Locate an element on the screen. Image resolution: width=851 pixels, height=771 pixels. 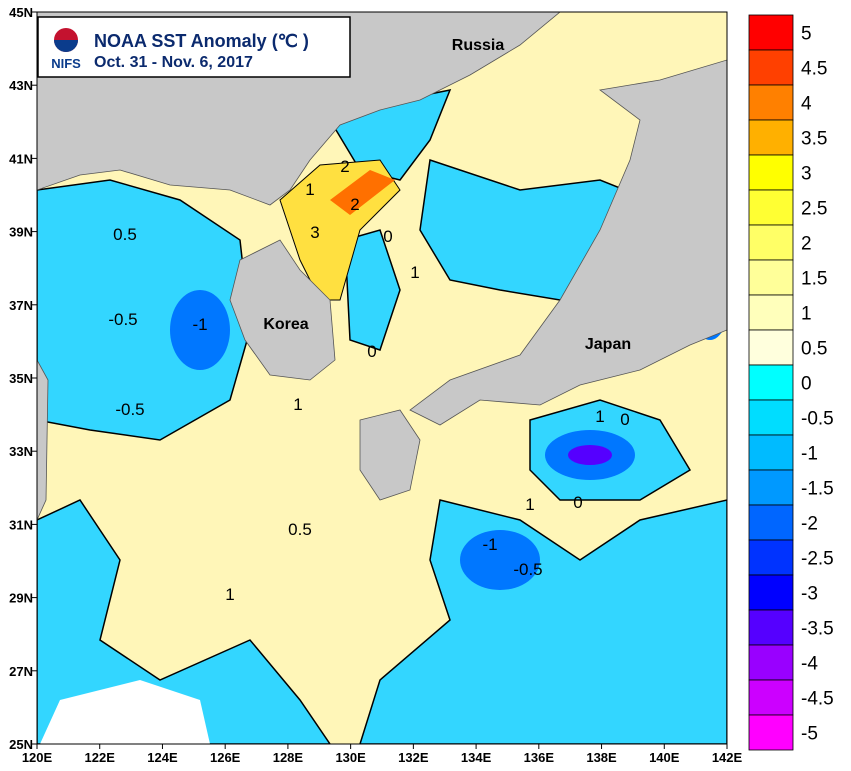
x-tick-label: 130E is located at coordinates (350, 757).